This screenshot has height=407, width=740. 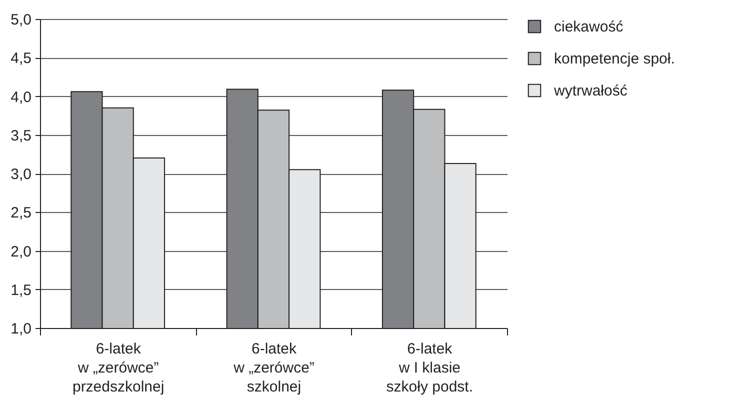 I want to click on y-tick-label: 4,5, so click(x=21, y=59).